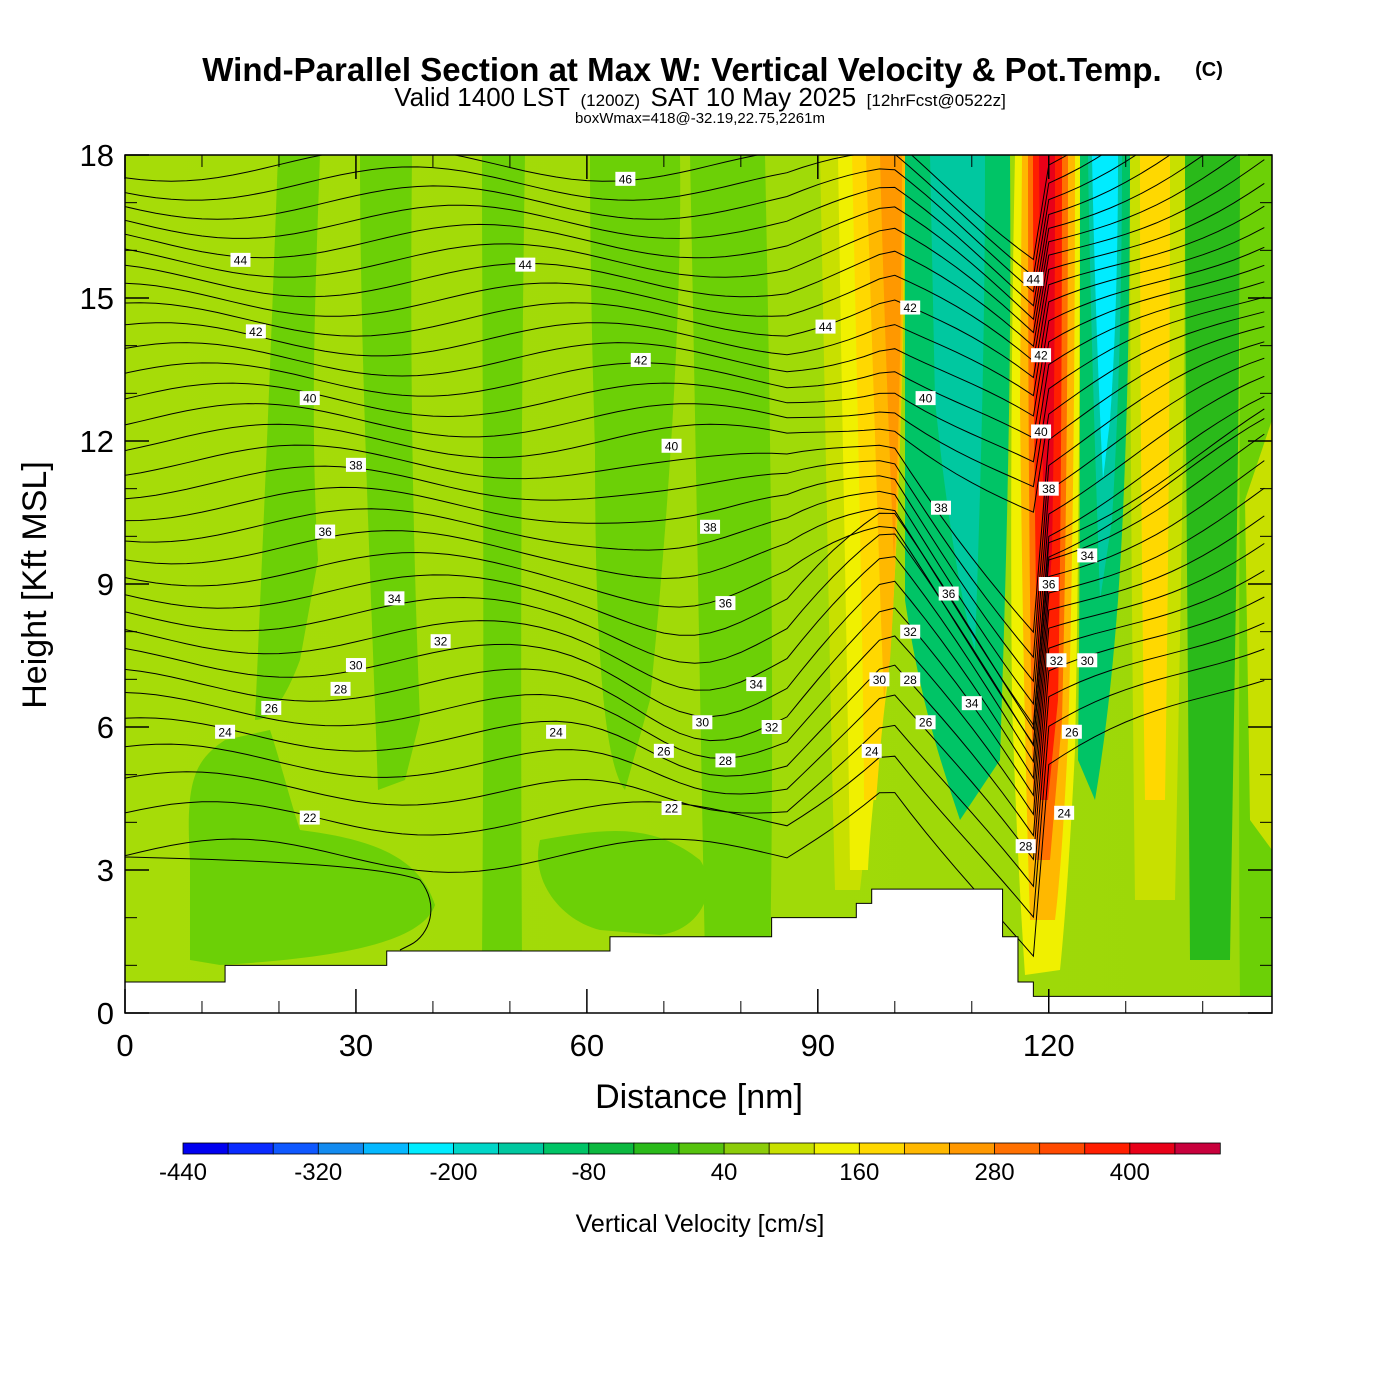 The width and height of the screenshot is (1400, 1400). What do you see at coordinates (972, 704) in the screenshot?
I see `contour-label-text: 34` at bounding box center [972, 704].